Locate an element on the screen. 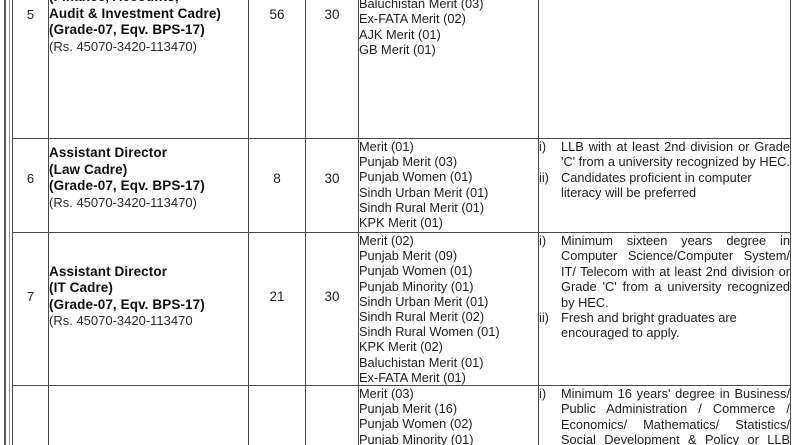  post-title-line: (Law Cadre) is located at coordinates (88, 169).